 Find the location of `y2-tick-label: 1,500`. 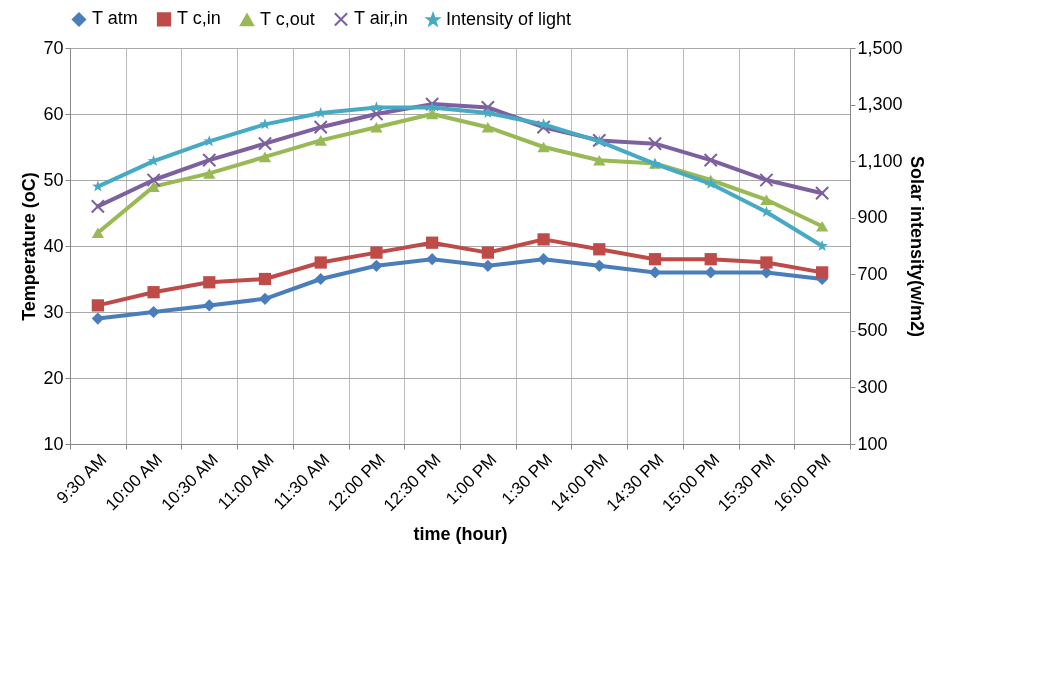

y2-tick-label: 1,500 is located at coordinates (880, 47).